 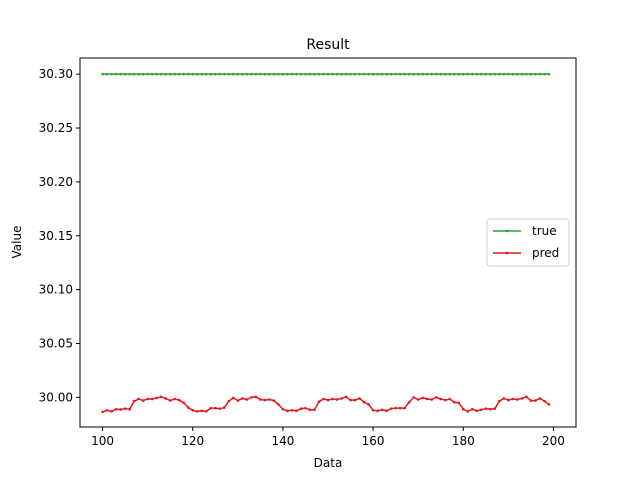 I want to click on y-axis: 30.00 30.05 30.10 30.15 30.20 30.25 30.30, so click(x=59, y=235).